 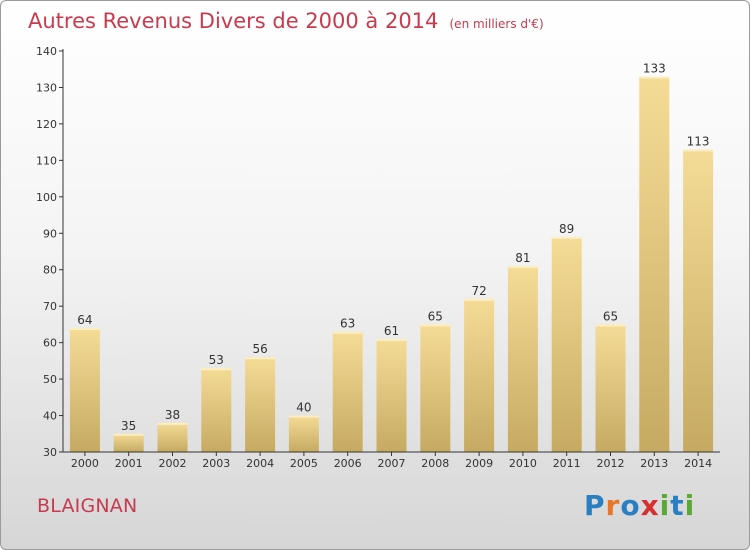 What do you see at coordinates (84, 390) in the screenshot?
I see `bar-2000` at bounding box center [84, 390].